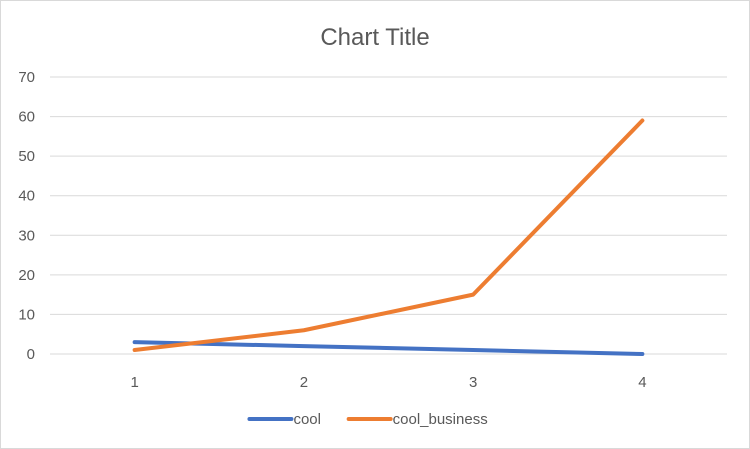  I want to click on legend: cool cool_business, so click(367, 419).